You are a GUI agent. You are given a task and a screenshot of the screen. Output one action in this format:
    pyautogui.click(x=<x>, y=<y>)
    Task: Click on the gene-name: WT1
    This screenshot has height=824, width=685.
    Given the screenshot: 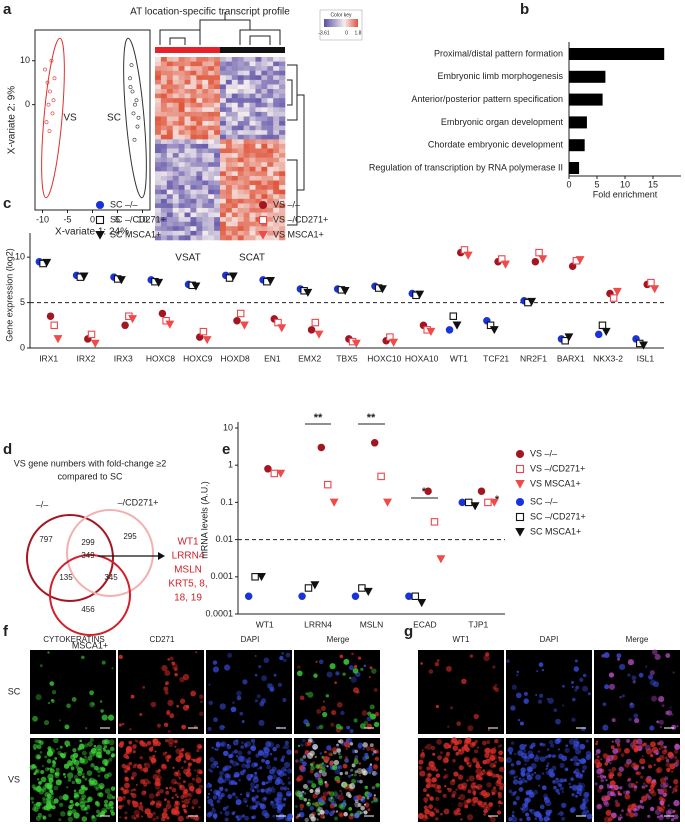 What is the action you would take?
    pyautogui.click(x=188, y=542)
    